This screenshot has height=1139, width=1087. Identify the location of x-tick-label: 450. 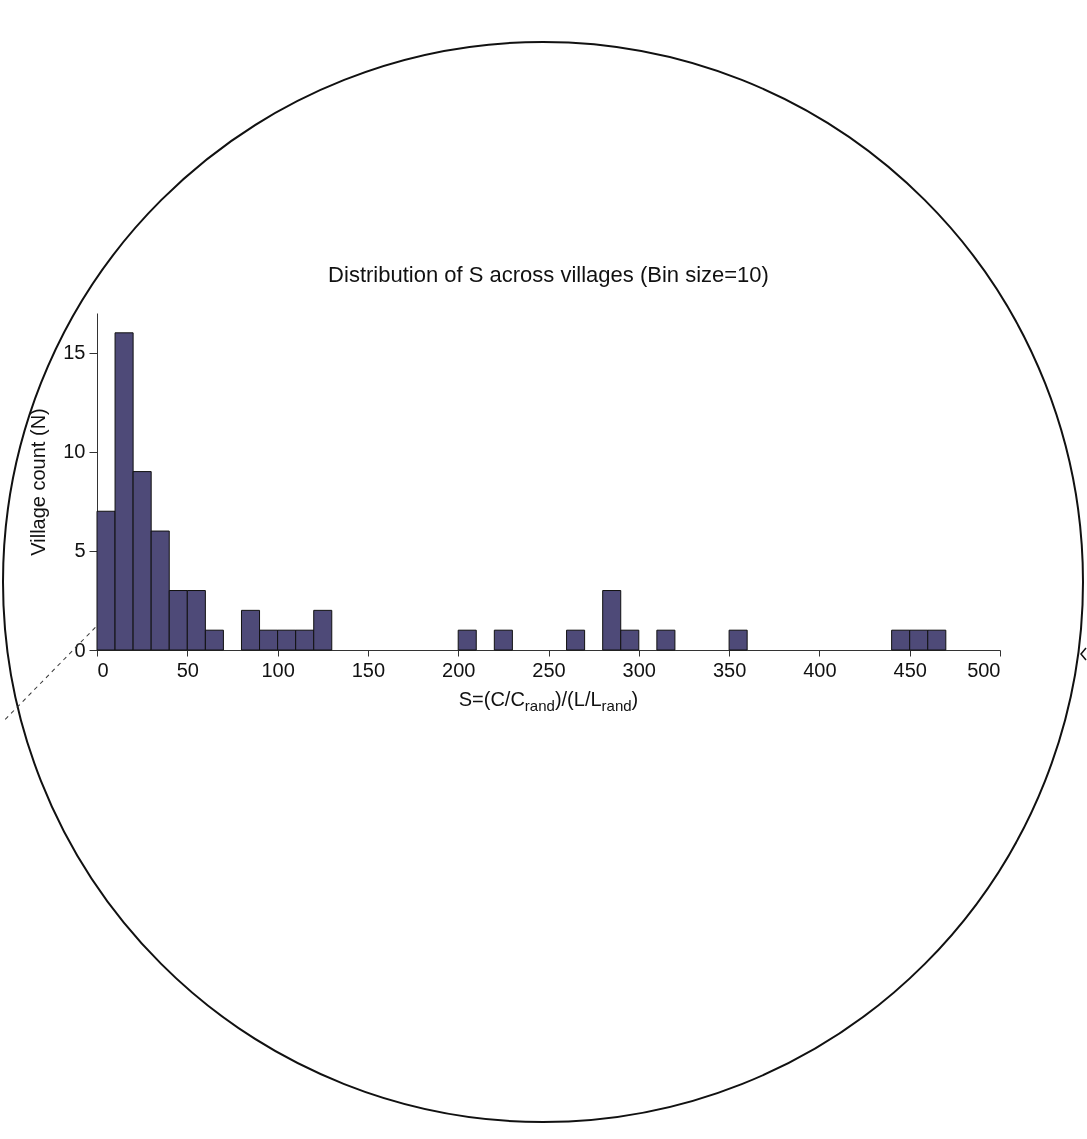
(910, 669).